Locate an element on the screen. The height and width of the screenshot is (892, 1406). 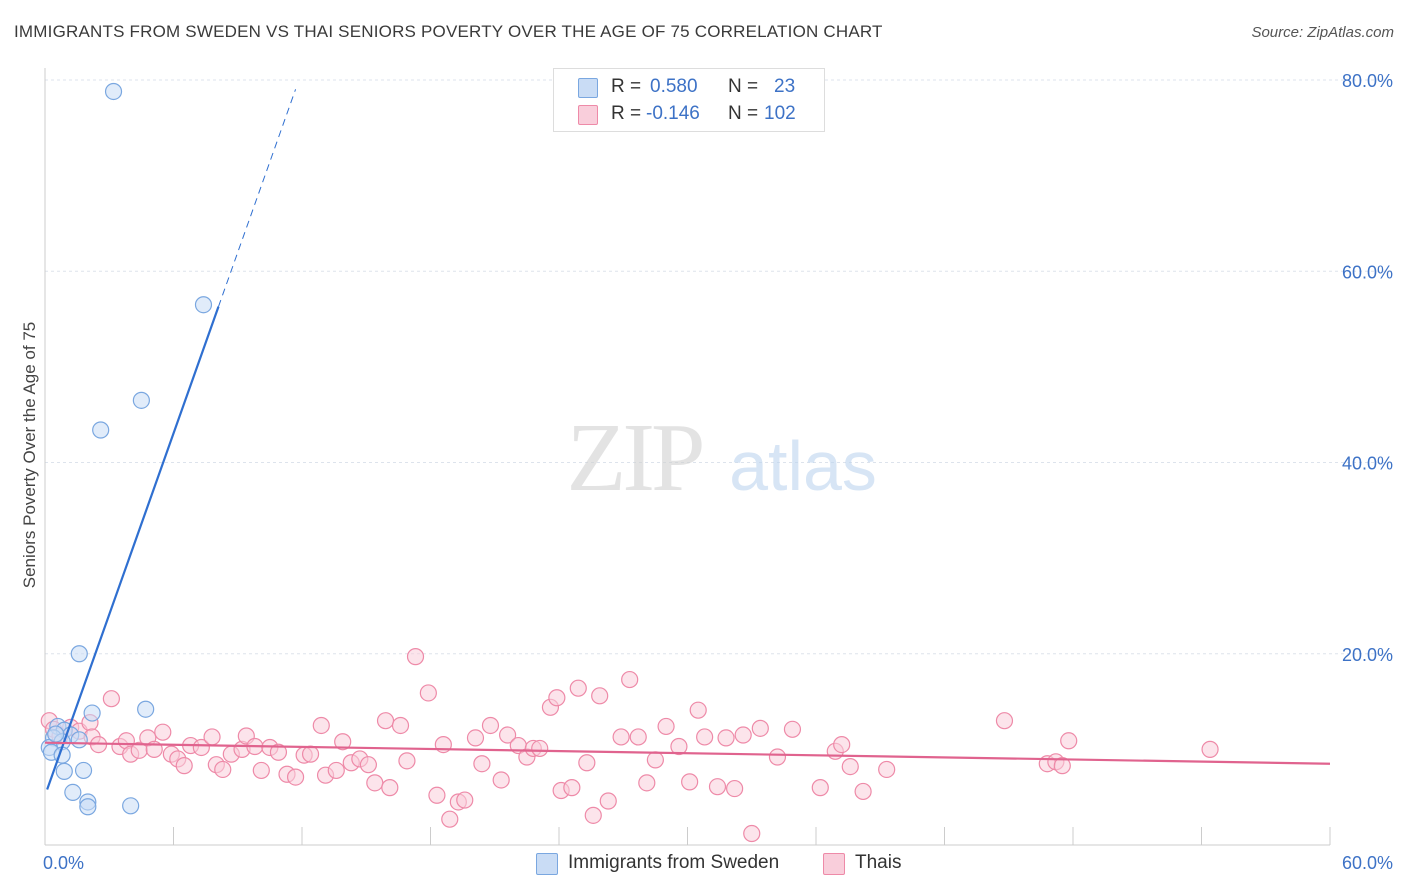
bottom-legend-swatch-thais is located at coordinates (834, 864).